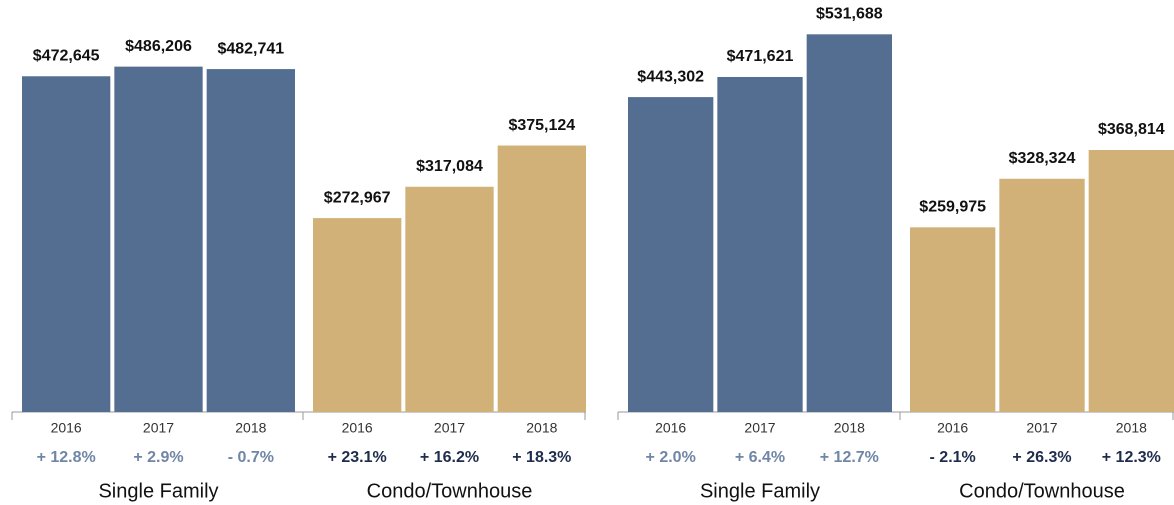  What do you see at coordinates (760, 457) in the screenshot?
I see `change-label: + 6.4%` at bounding box center [760, 457].